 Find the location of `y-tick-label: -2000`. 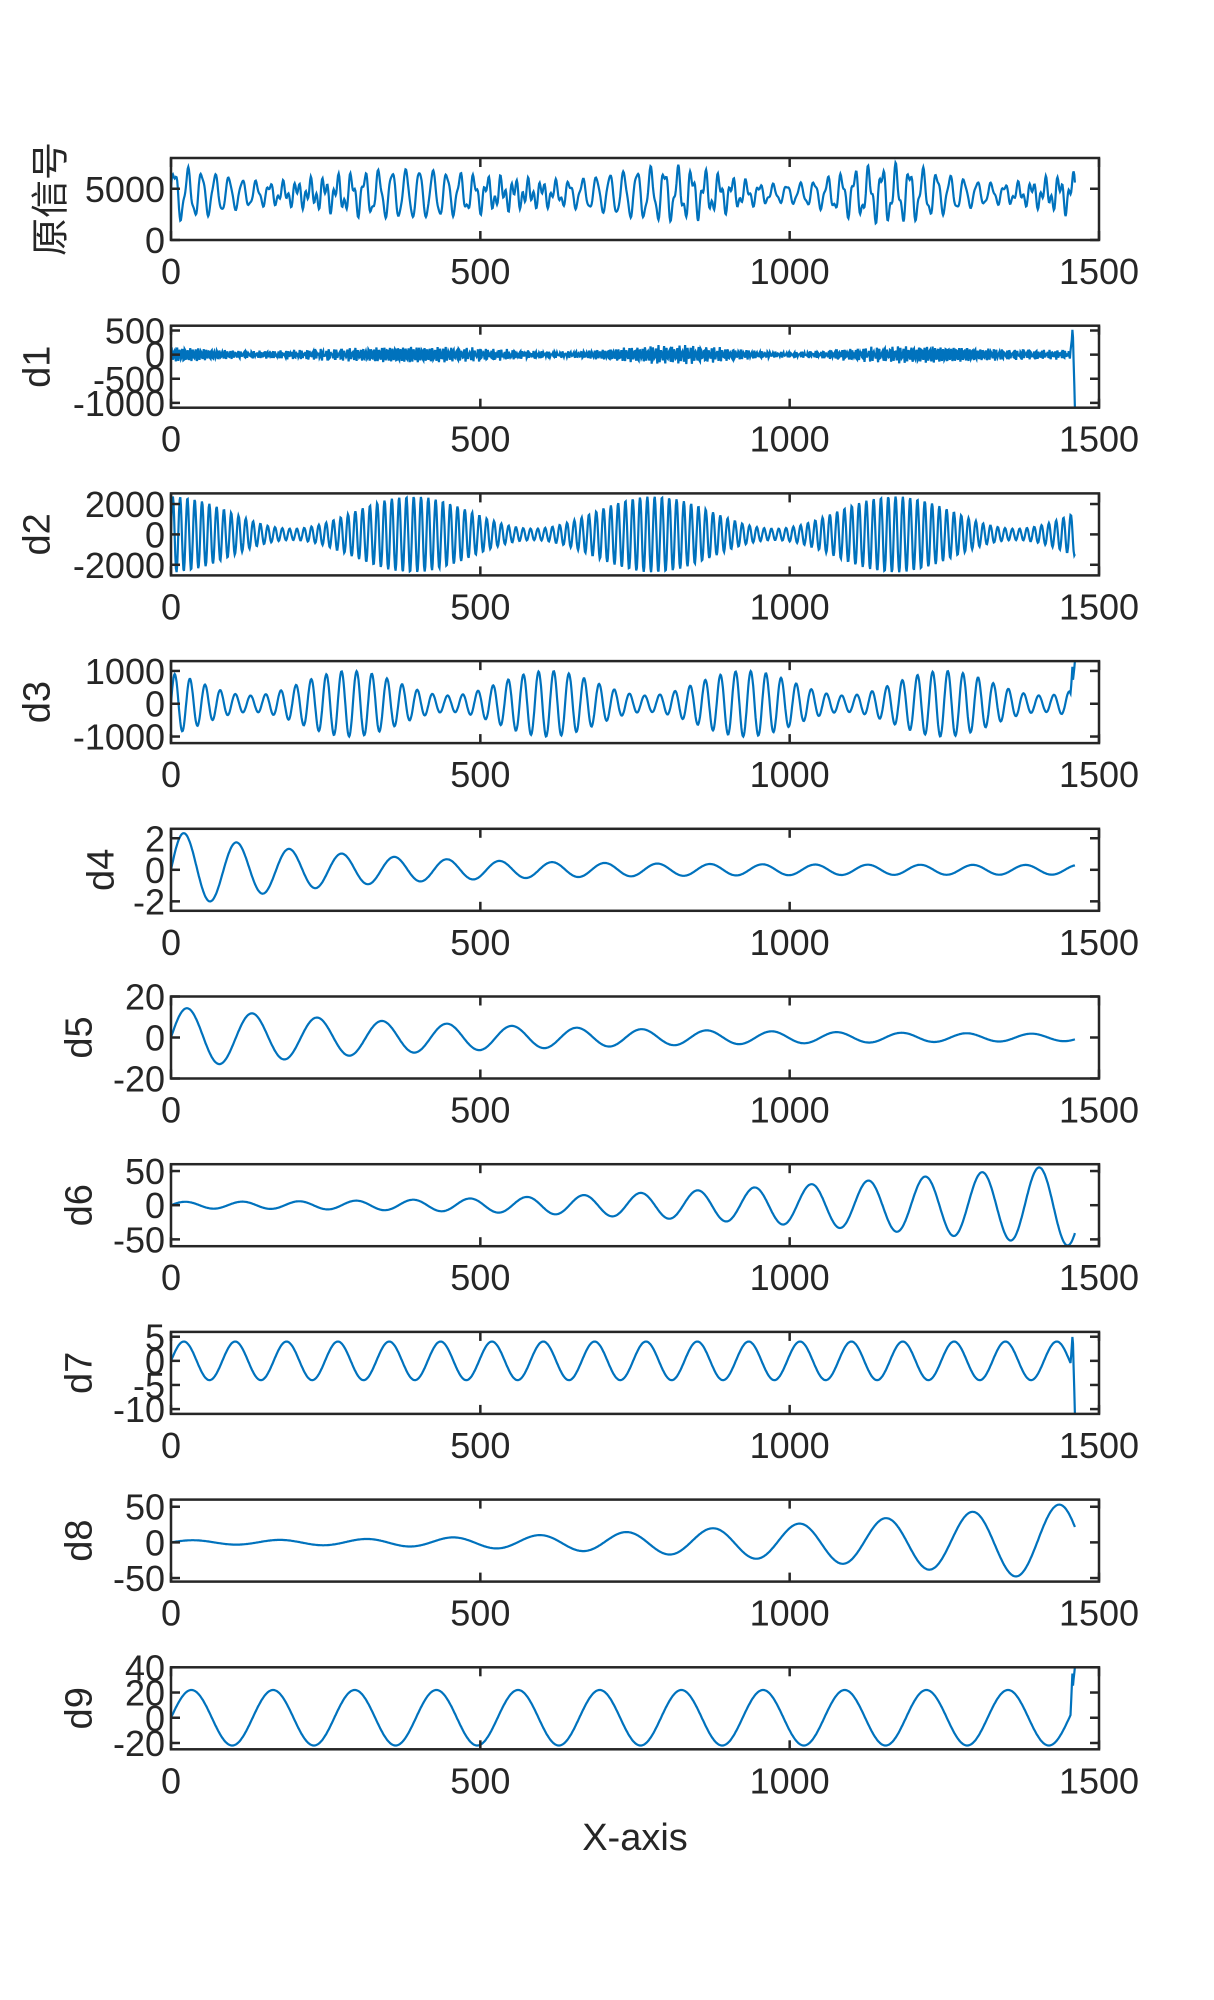

y-tick-label: -2000 is located at coordinates (119, 565).